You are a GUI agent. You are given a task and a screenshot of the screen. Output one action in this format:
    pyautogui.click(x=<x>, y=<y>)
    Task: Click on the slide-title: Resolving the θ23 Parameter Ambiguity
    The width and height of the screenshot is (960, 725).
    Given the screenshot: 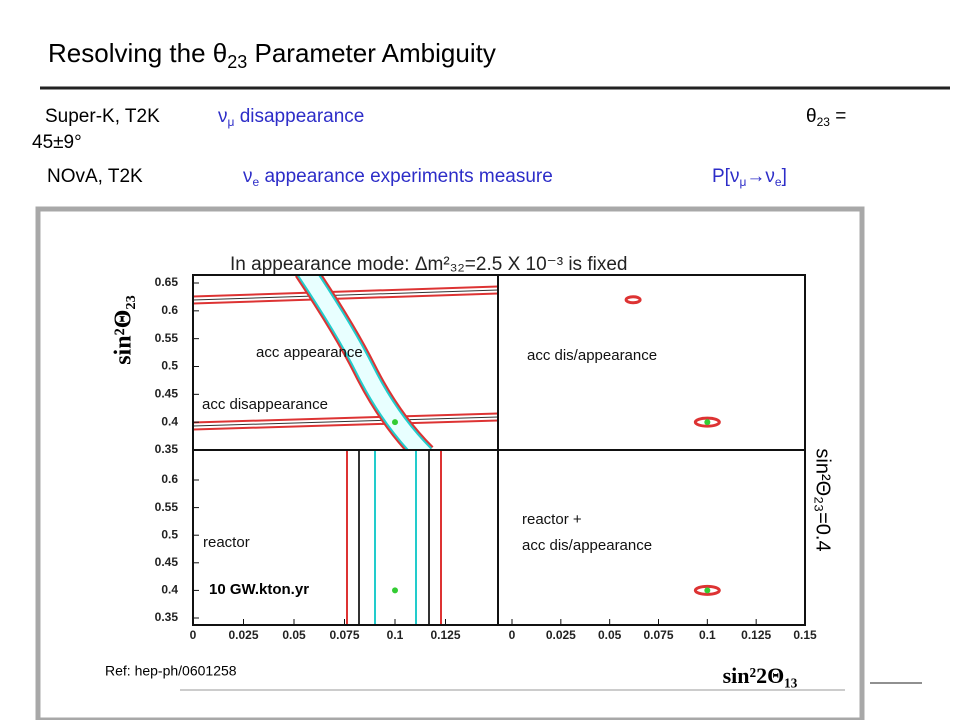 What is the action you would take?
    pyautogui.click(x=272, y=55)
    